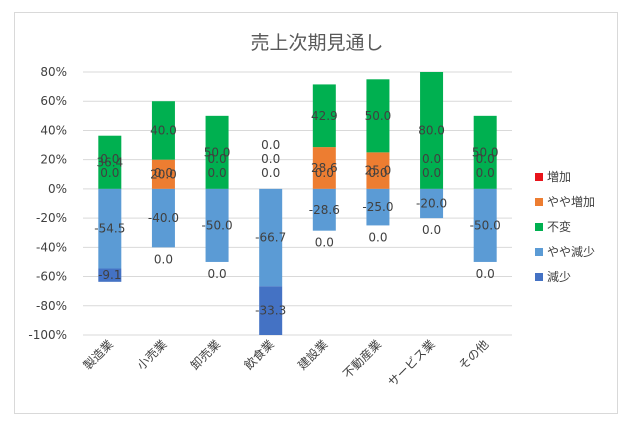 The width and height of the screenshot is (631, 427). Describe the element at coordinates (57, 189) in the screenshot. I see `y-tick-label: 0%` at that location.